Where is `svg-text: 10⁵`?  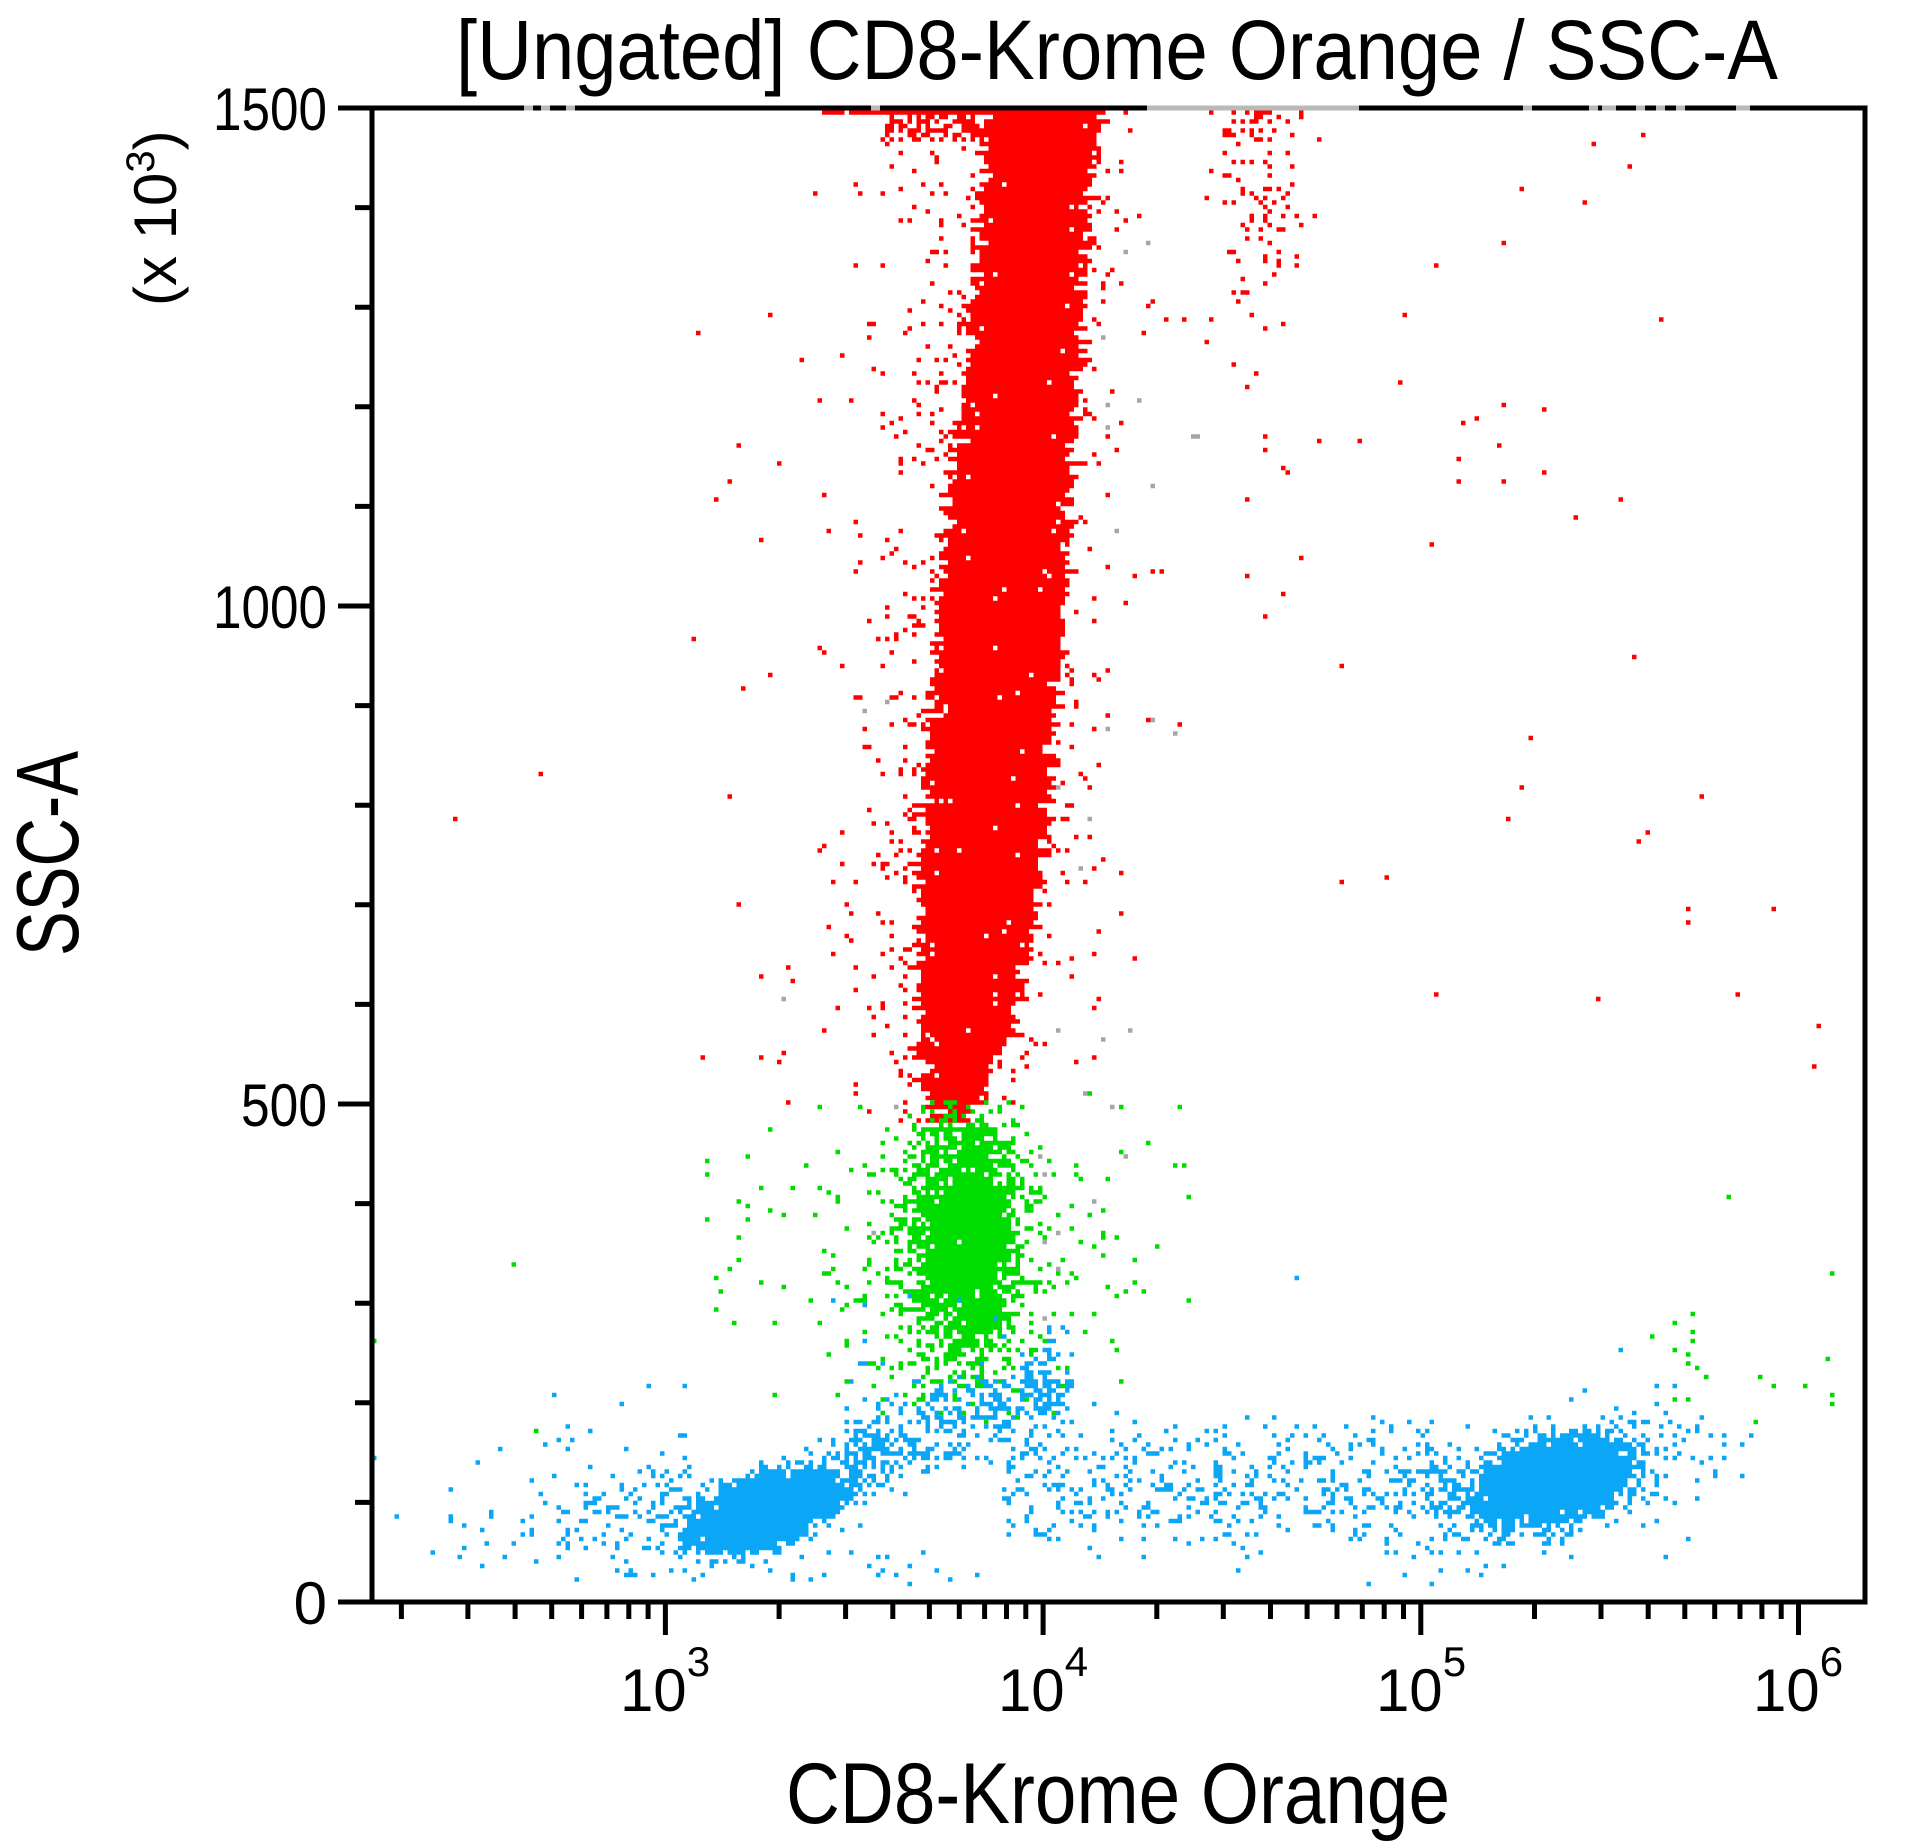
svg-text: 10⁵ is located at coordinates (1421, 1681).